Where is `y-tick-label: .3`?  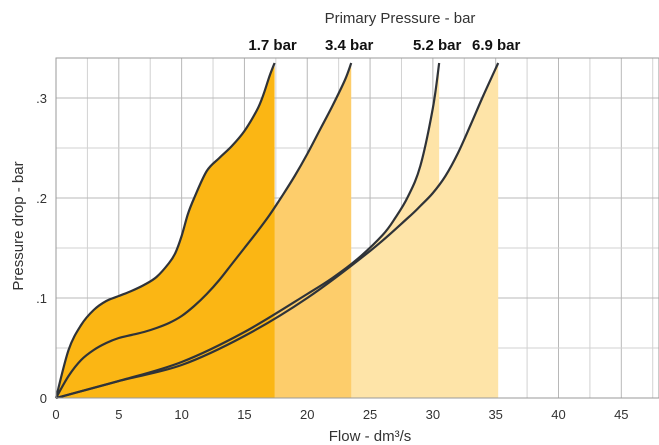
y-tick-label: .3 is located at coordinates (41, 98).